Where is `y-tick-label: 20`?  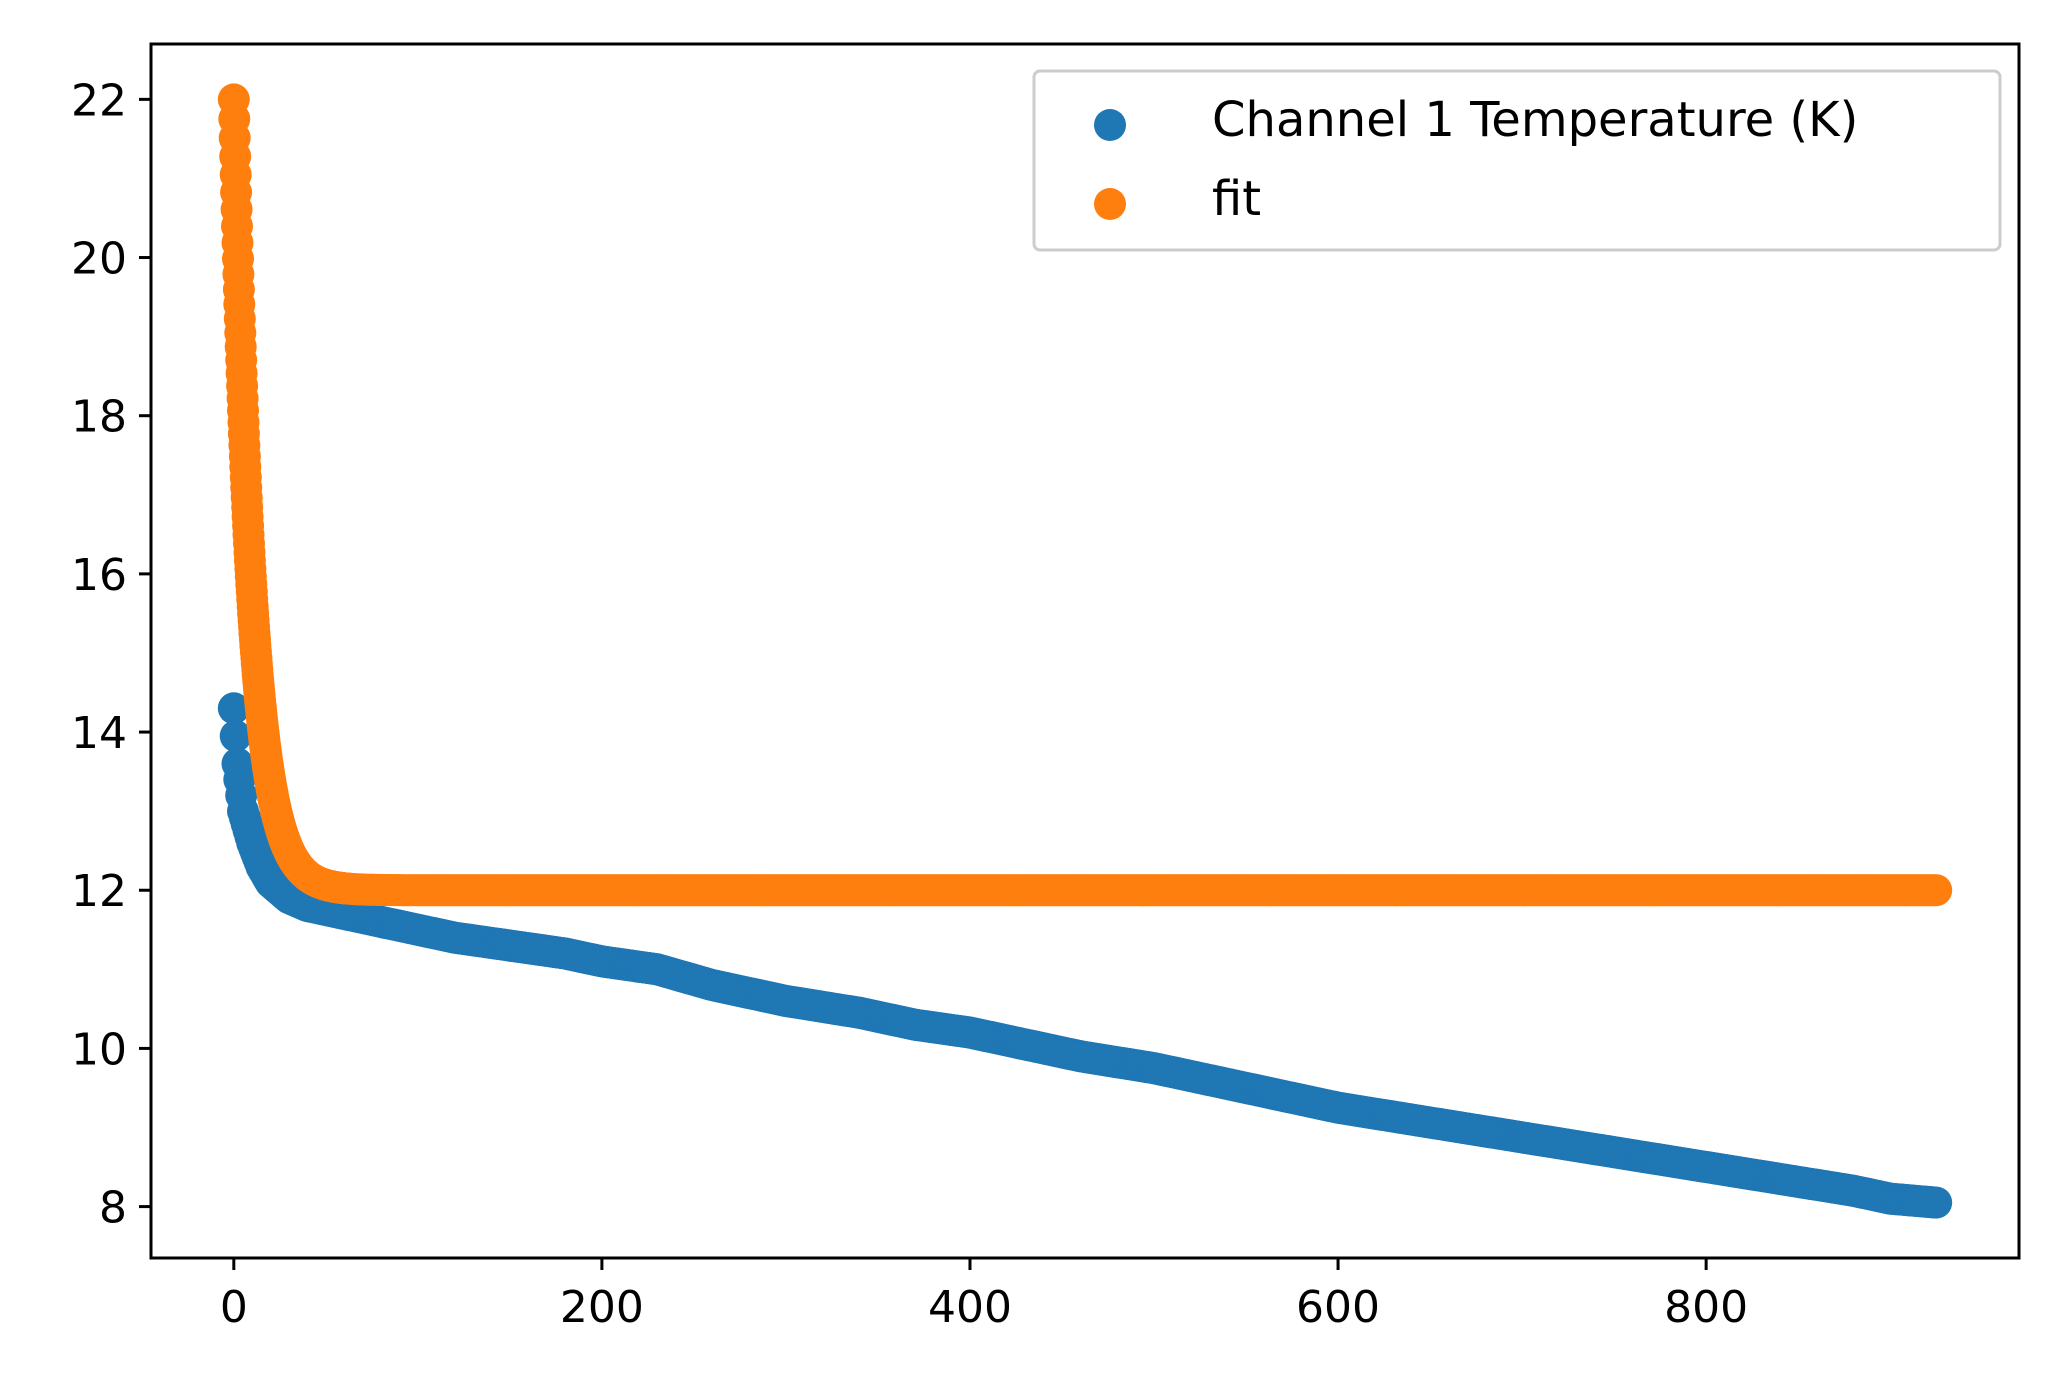 y-tick-label: 20 is located at coordinates (99, 259).